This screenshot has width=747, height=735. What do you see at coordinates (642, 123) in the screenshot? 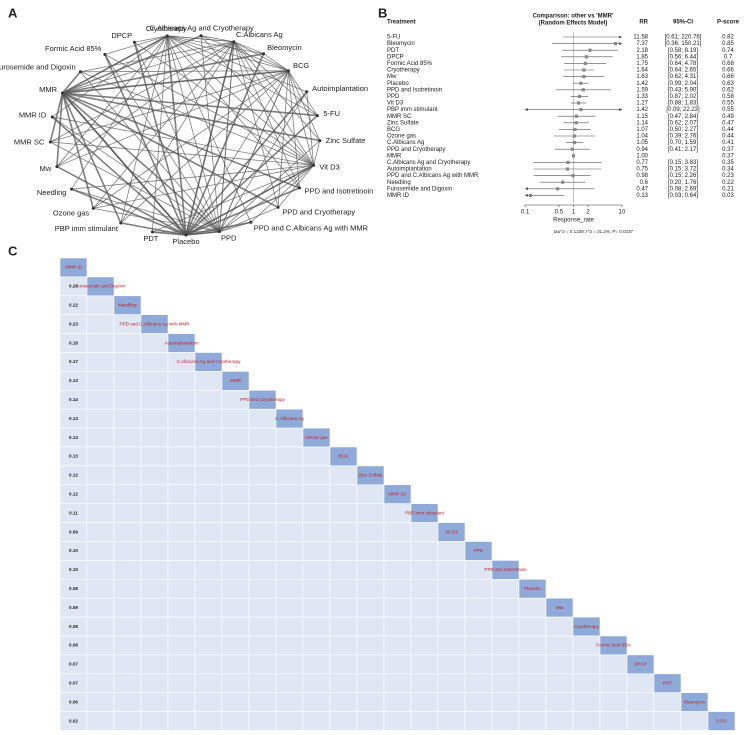
I see `rr: 1.14` at bounding box center [642, 123].